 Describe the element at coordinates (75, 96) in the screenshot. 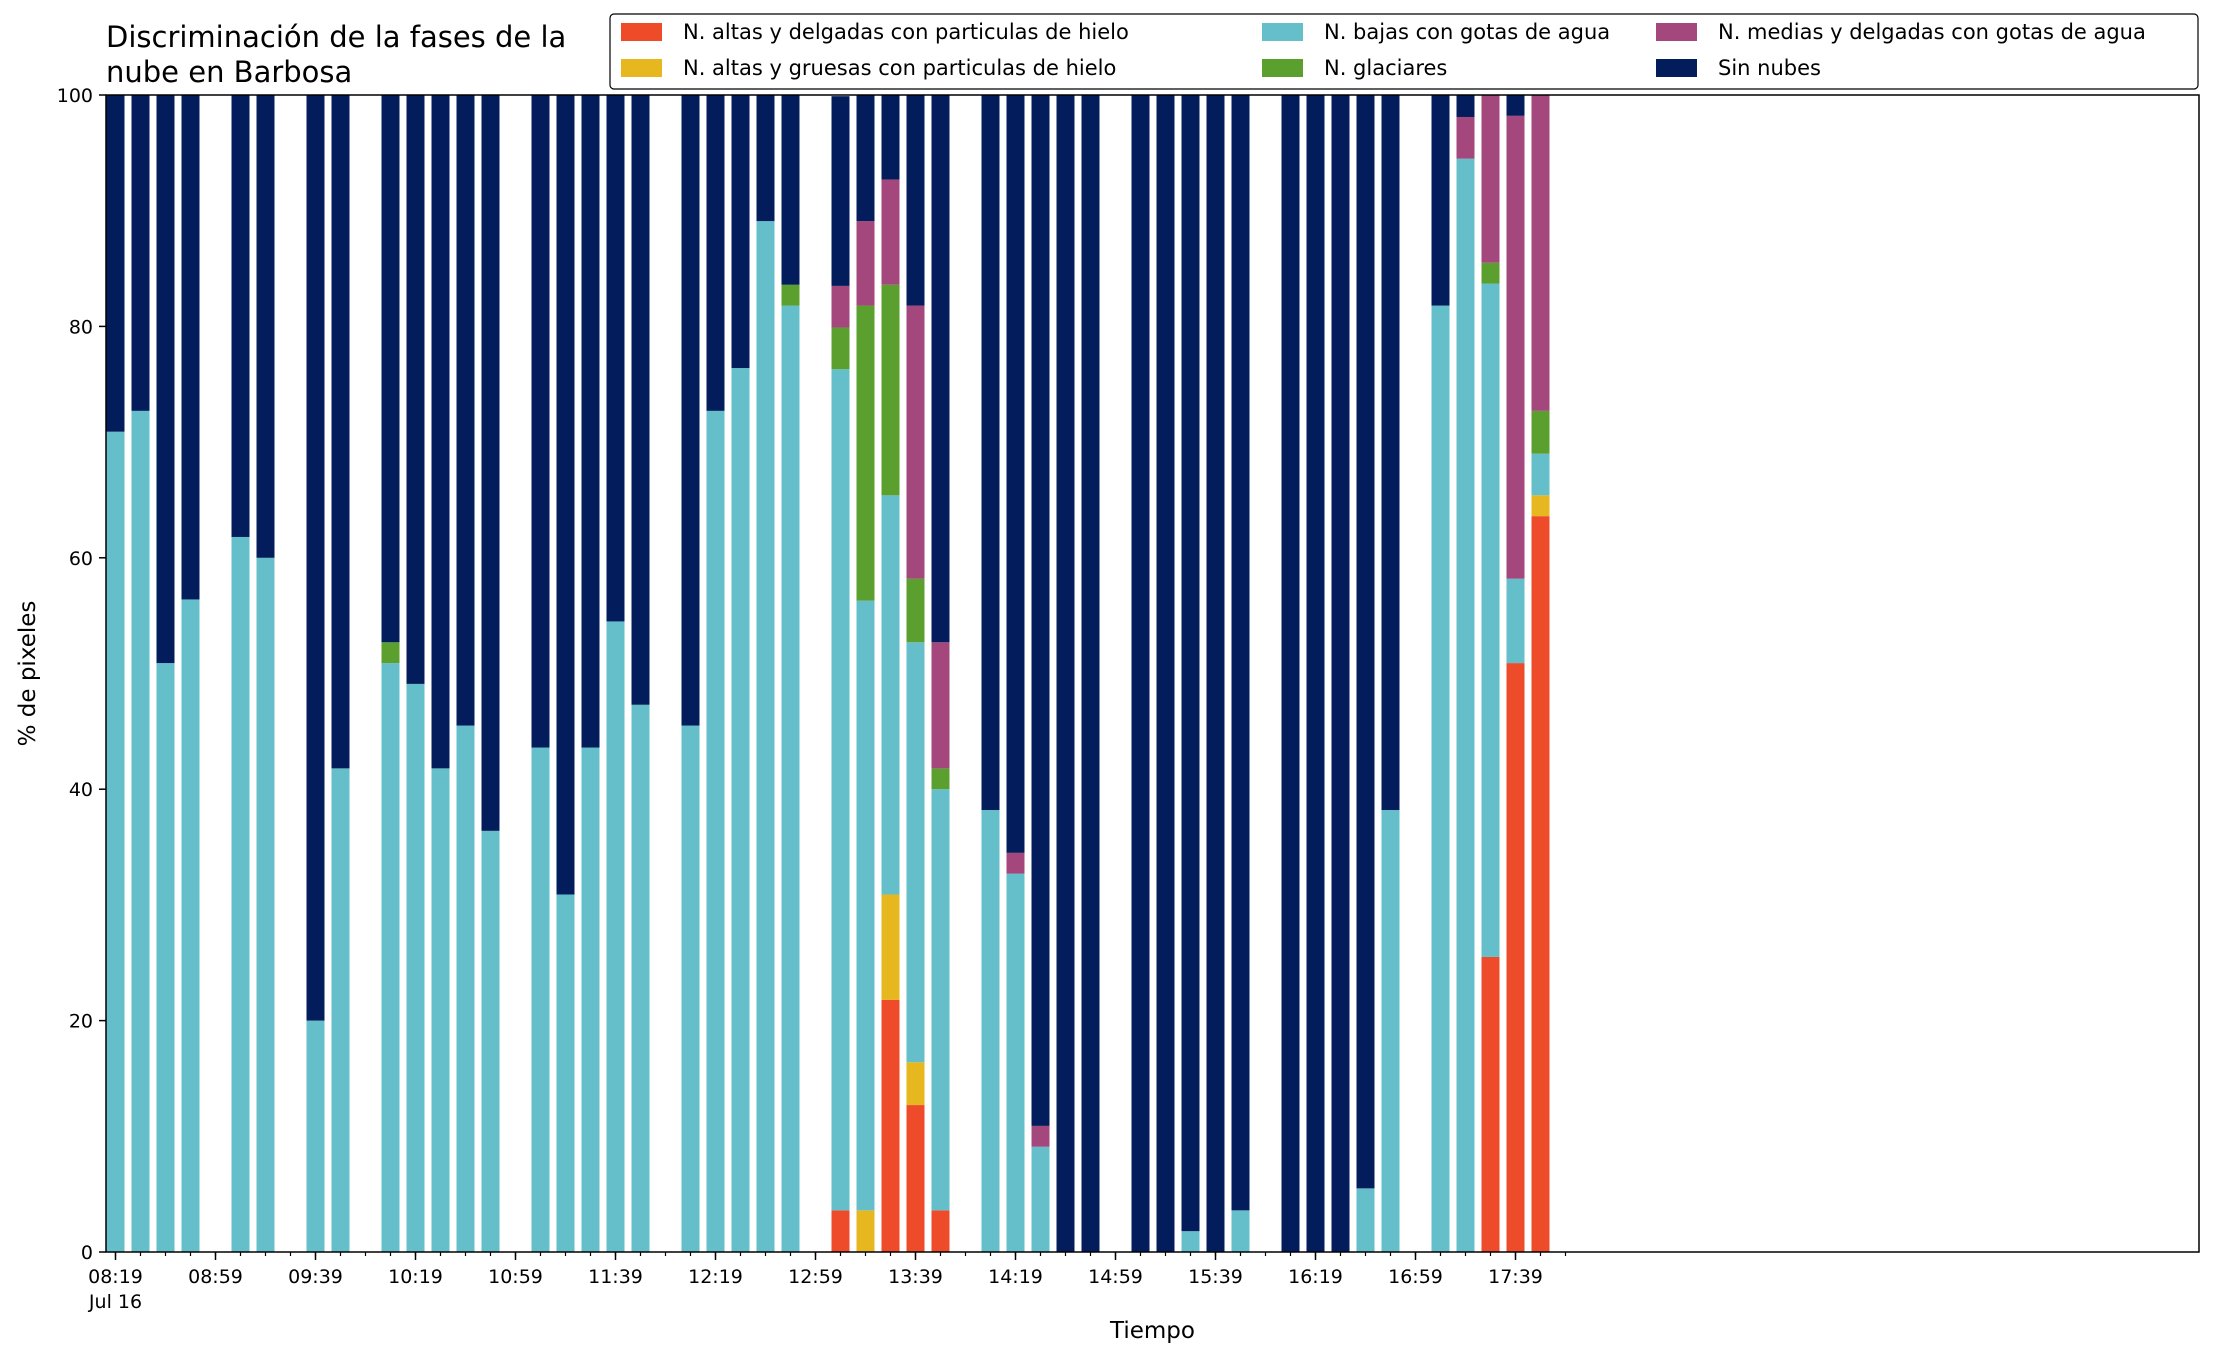

I see `y-tick-label: 100` at that location.